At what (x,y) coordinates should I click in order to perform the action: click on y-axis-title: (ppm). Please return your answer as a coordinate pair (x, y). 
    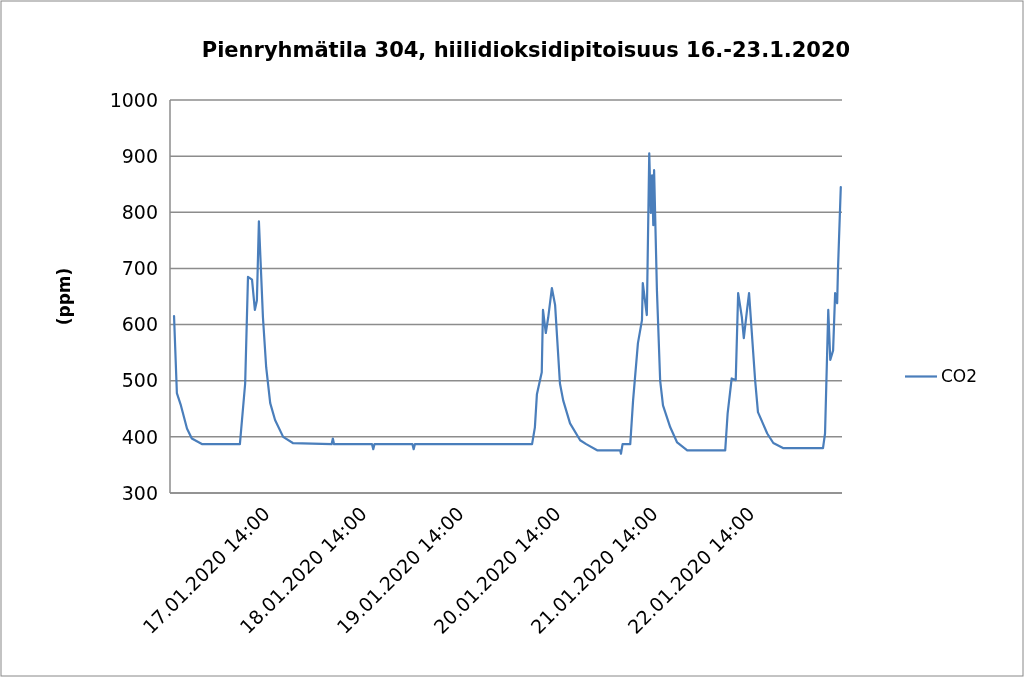
    Looking at the image, I should click on (64, 296).